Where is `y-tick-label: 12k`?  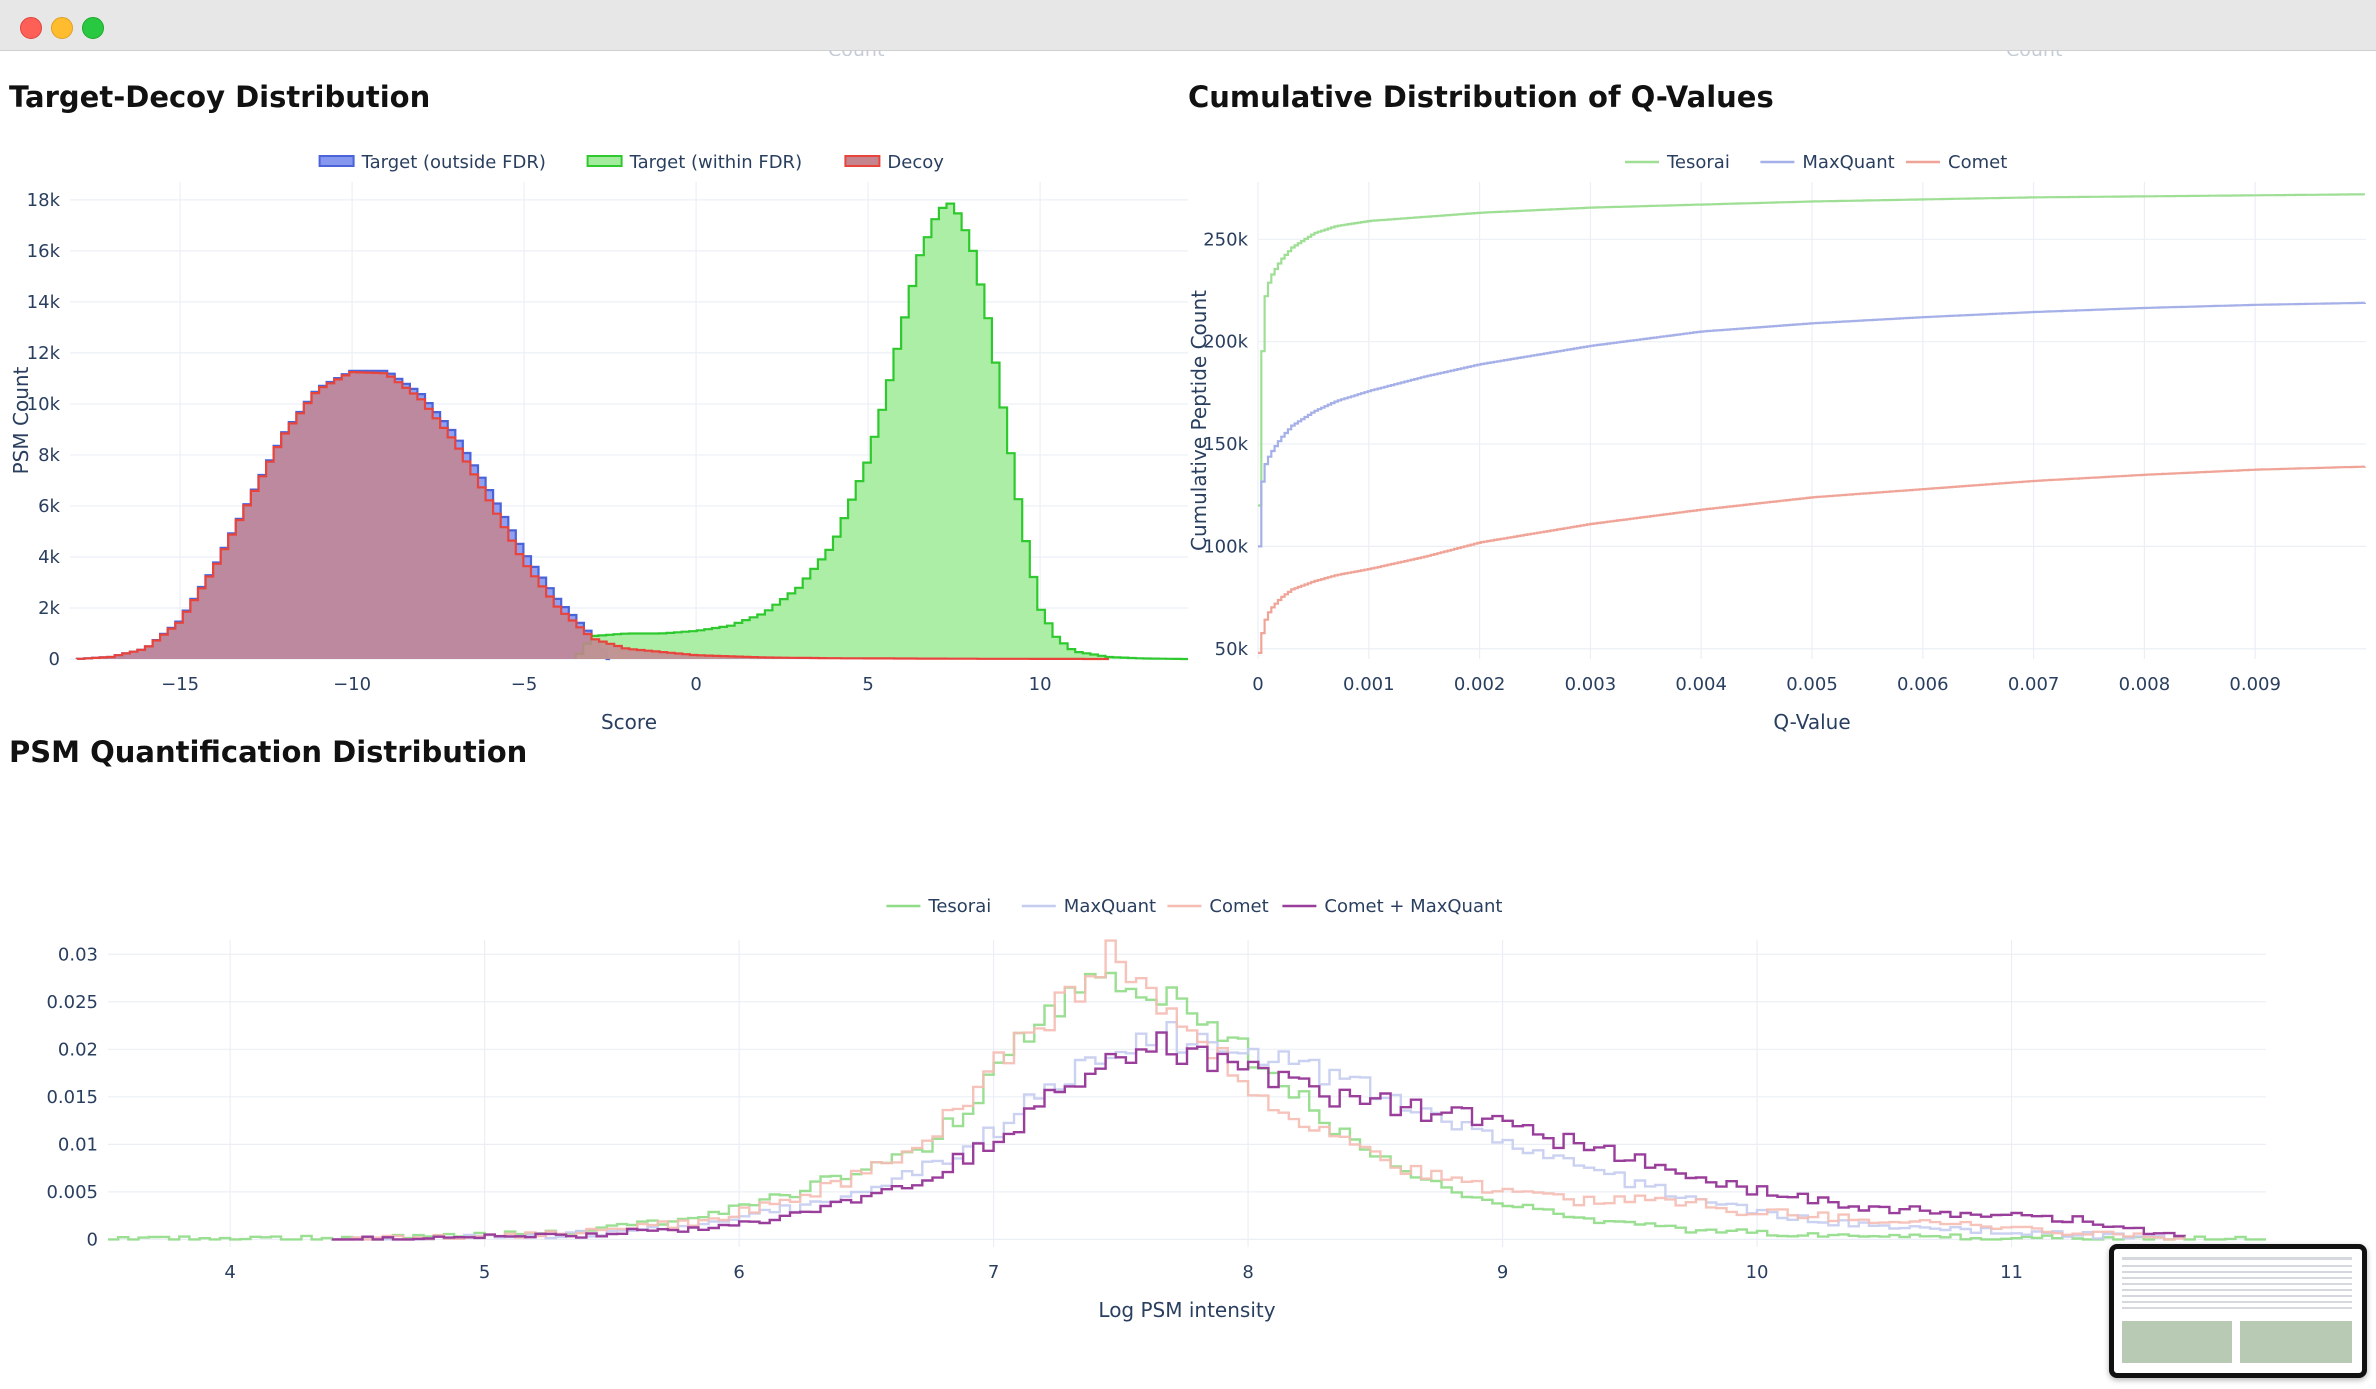
y-tick-label: 12k is located at coordinates (44, 353).